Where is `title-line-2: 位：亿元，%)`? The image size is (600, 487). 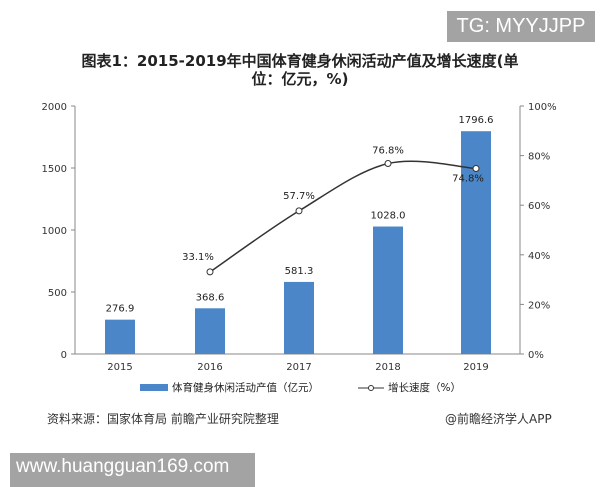
title-line-2: 位：亿元，%) is located at coordinates (300, 79).